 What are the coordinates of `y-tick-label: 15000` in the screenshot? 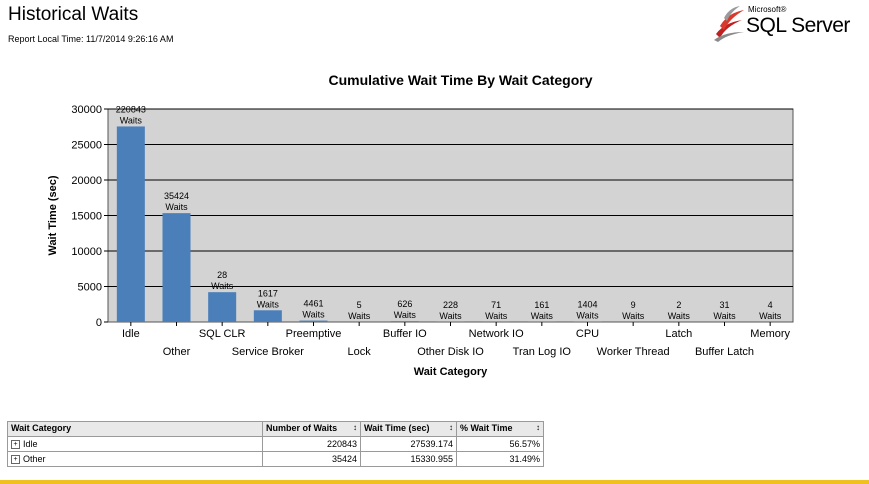 It's located at (86, 217).